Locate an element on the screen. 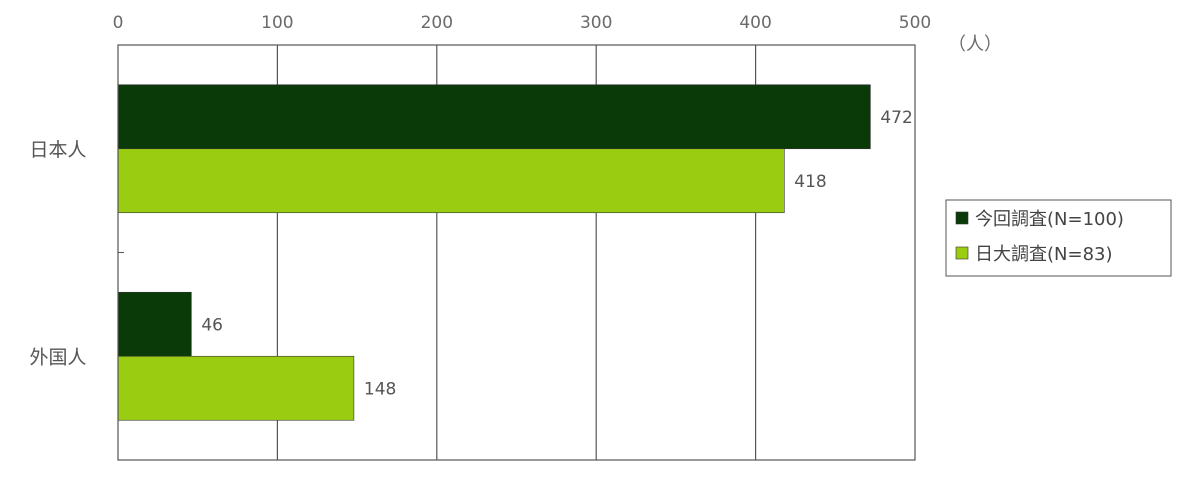 The width and height of the screenshot is (1189, 488). legend-label-series-1: 今回調査(N=100) is located at coordinates (1049, 219).